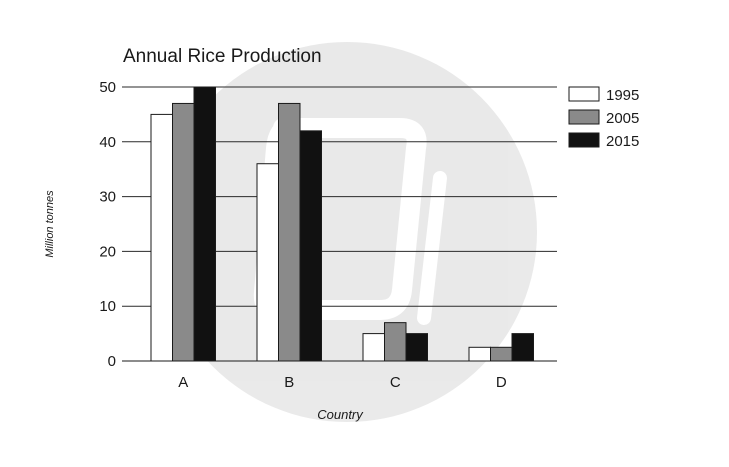 The image size is (729, 467). What do you see at coordinates (522, 347) in the screenshot?
I see `bar-D-2015` at bounding box center [522, 347].